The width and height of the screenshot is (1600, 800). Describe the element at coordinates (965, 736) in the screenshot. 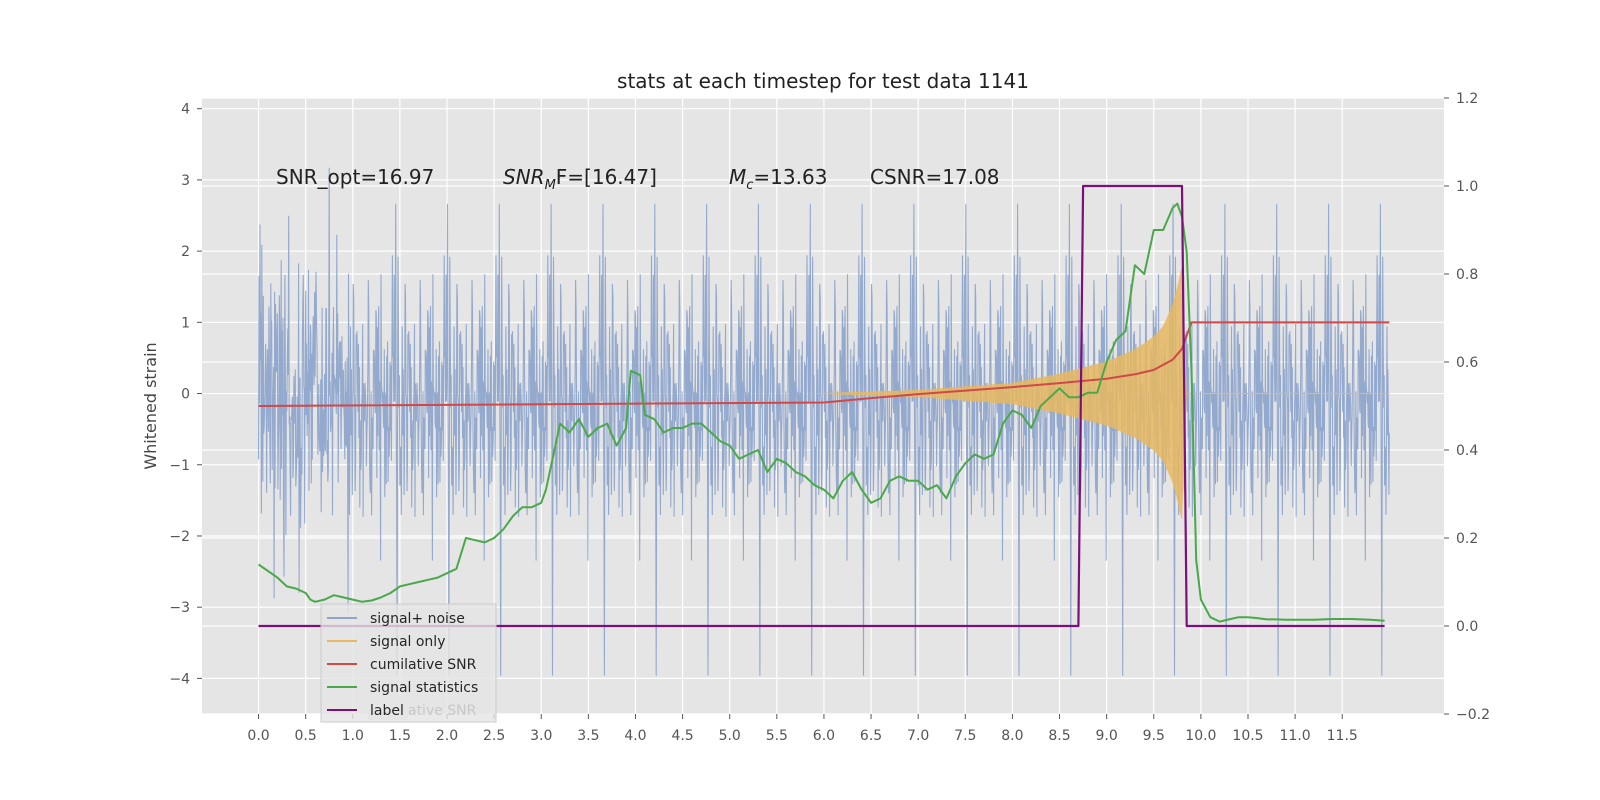

I see `x-tick-label: 7.5` at that location.